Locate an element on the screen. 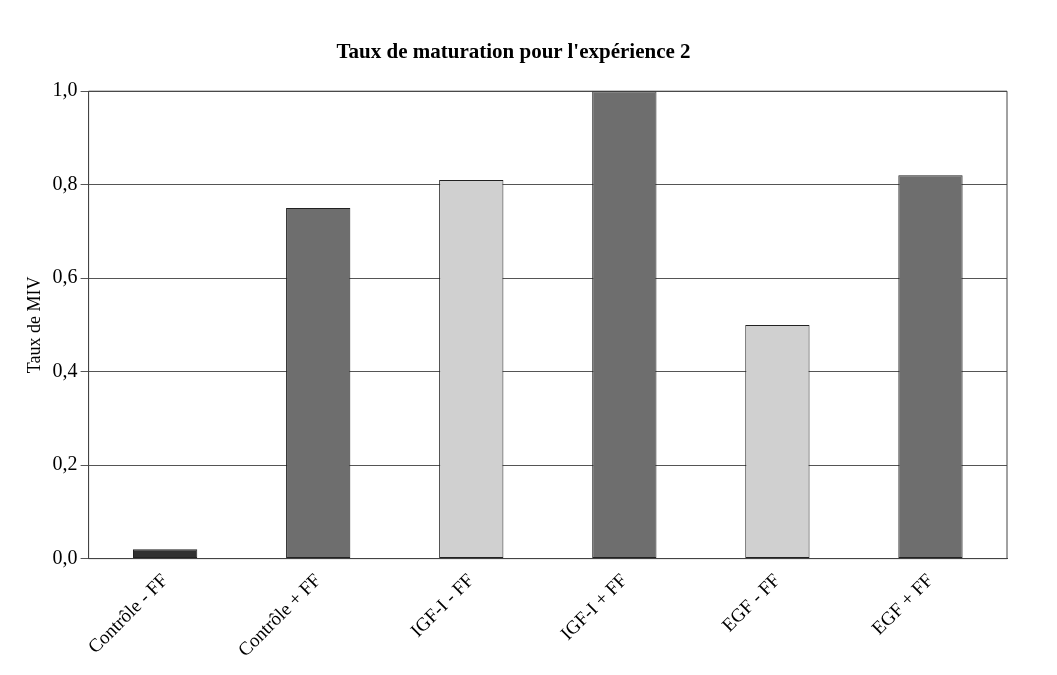 This screenshot has width=1057, height=675. y-tick-label: 1,0 is located at coordinates (65, 89).